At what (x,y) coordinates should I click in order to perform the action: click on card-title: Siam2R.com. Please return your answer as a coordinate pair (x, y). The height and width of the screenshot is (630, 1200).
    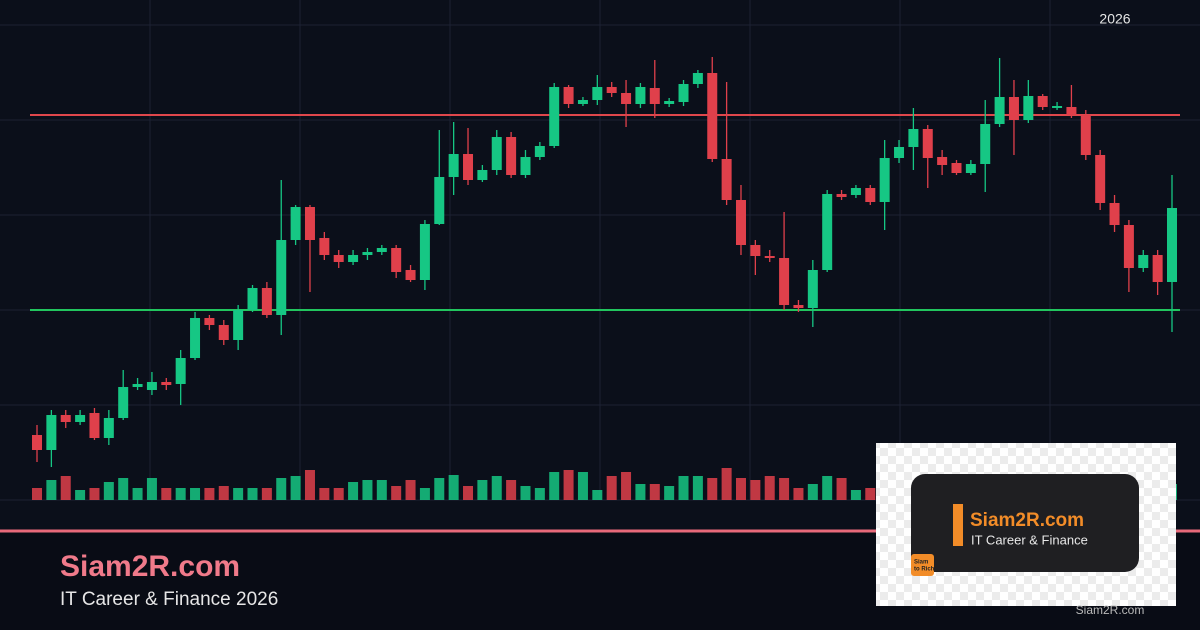
    Looking at the image, I should click on (1027, 520).